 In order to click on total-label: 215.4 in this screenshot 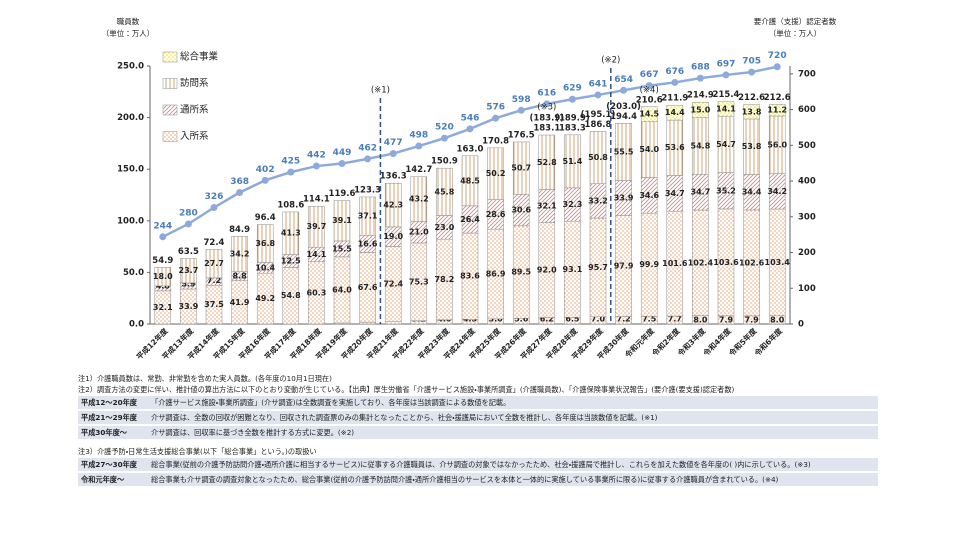, I will do `click(726, 95)`.